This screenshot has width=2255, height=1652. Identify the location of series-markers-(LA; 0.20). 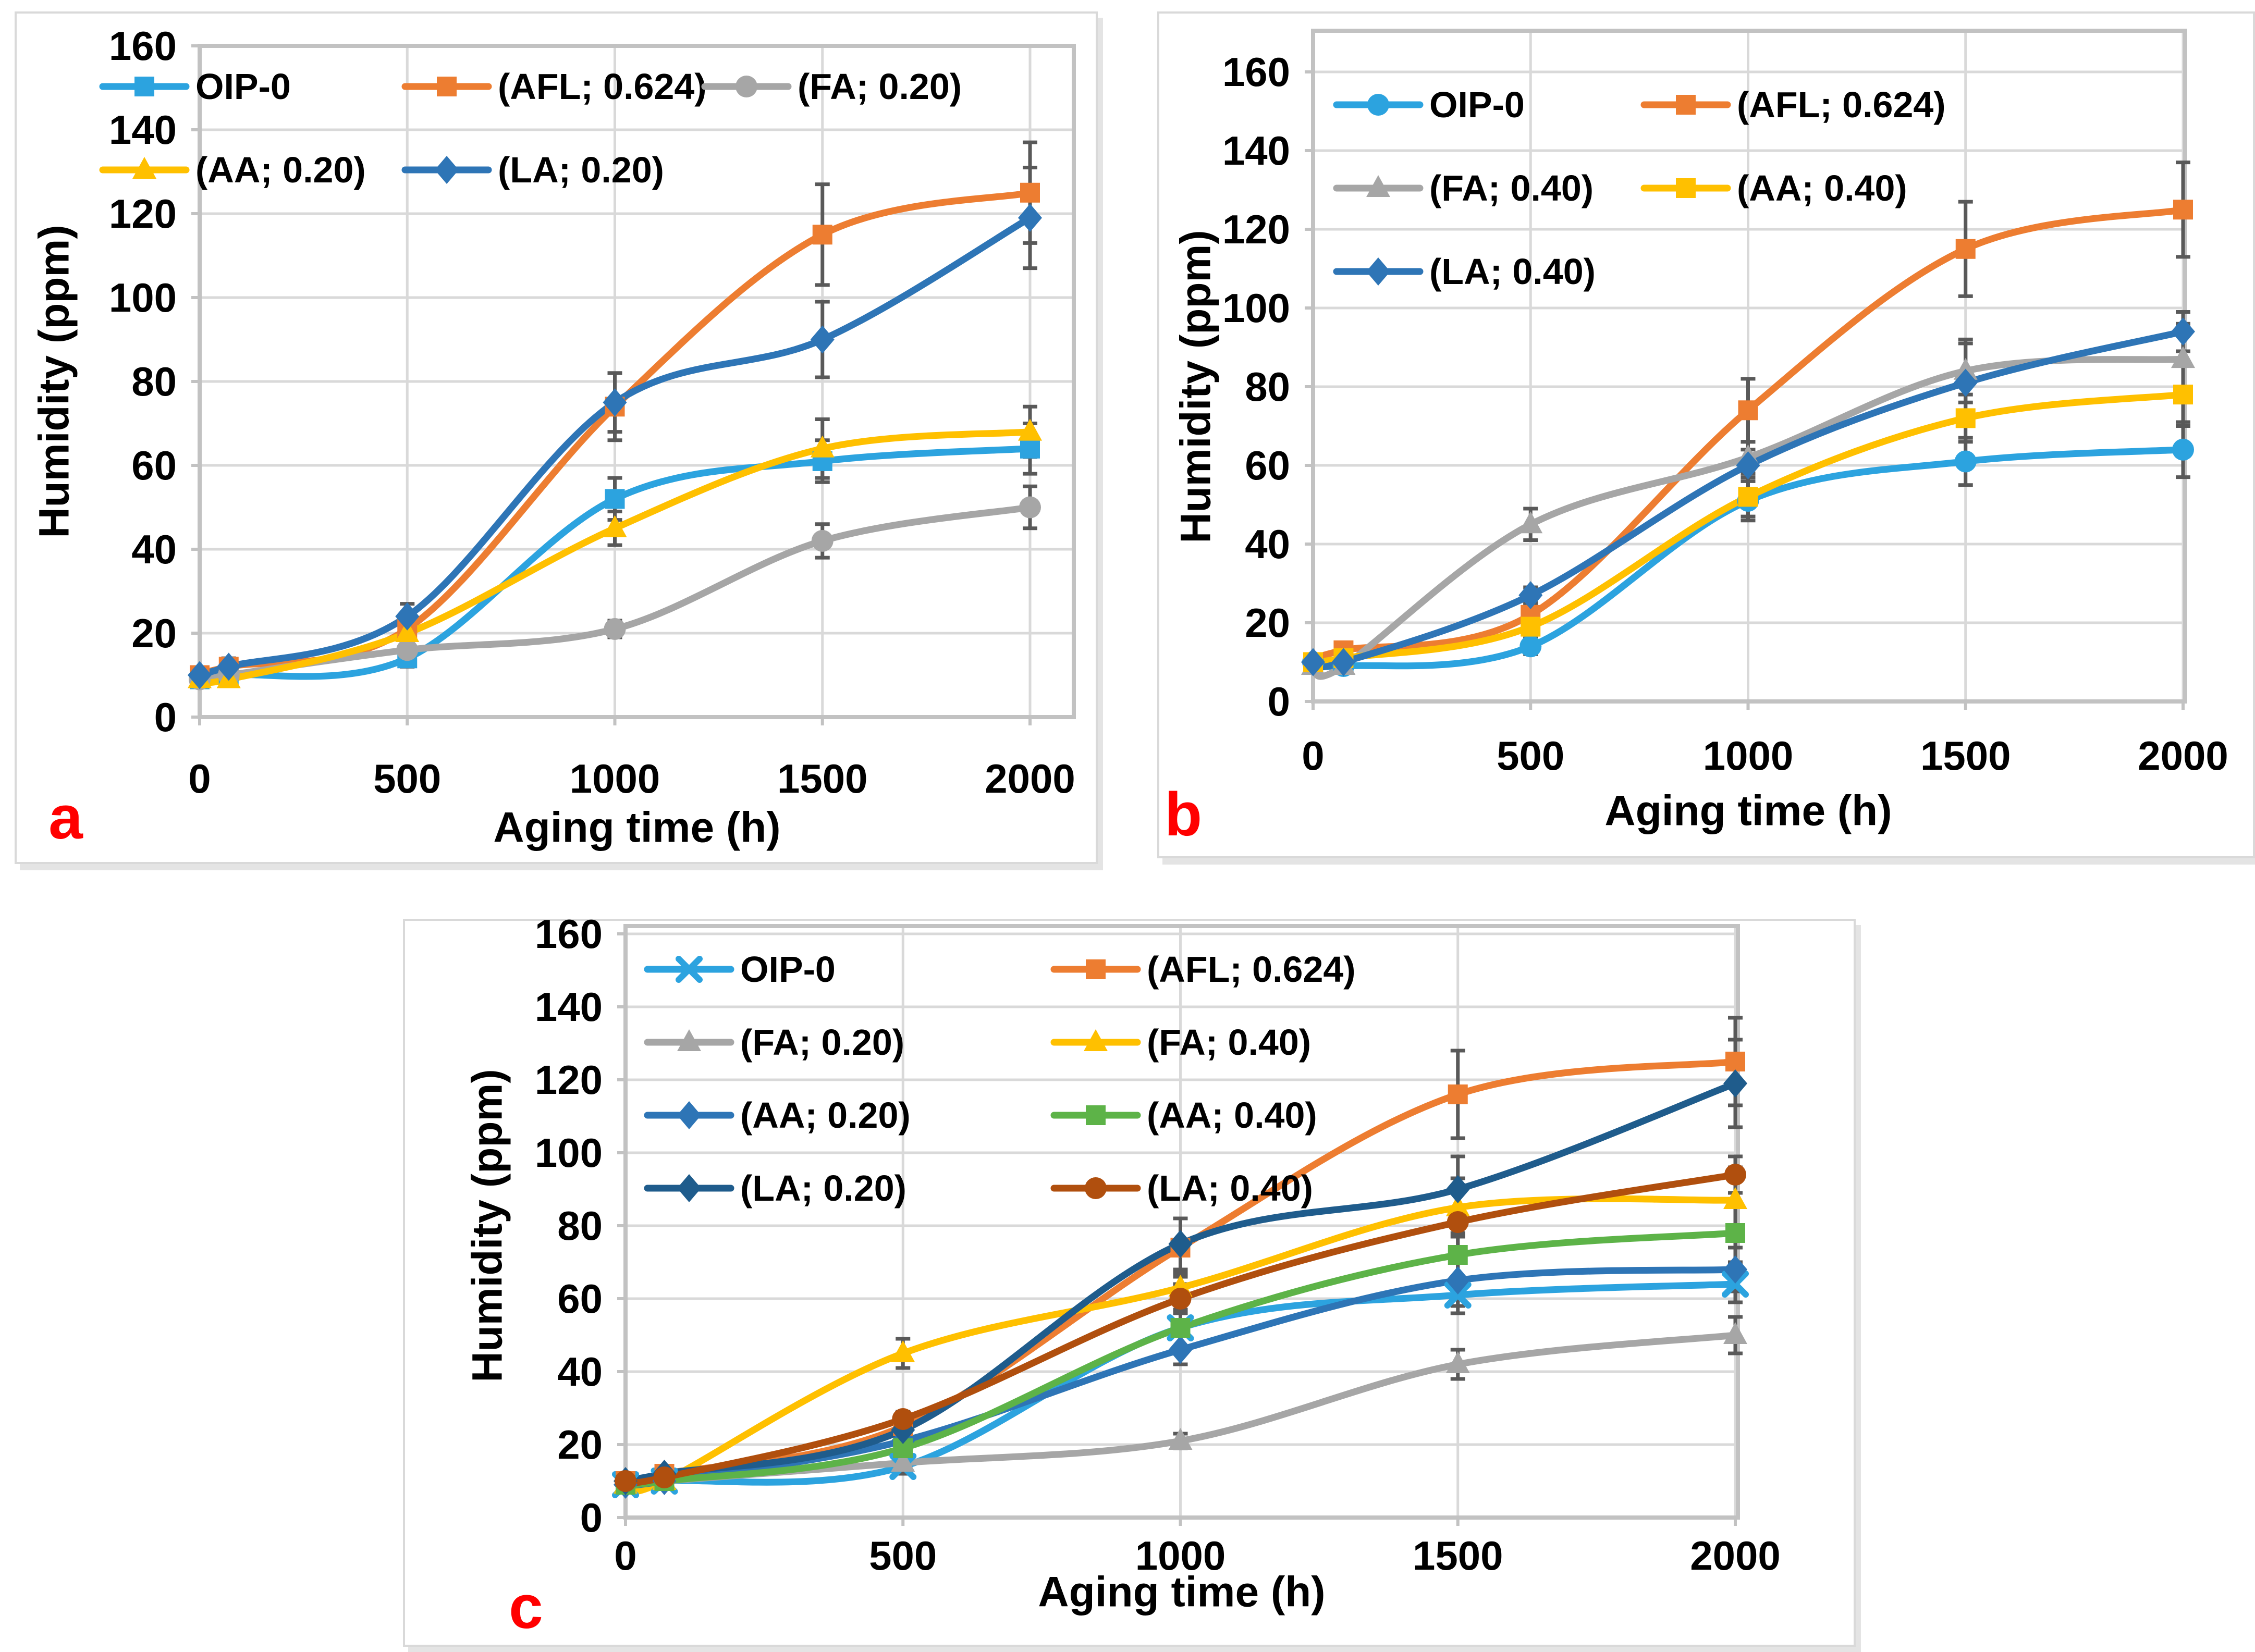
(615, 446).